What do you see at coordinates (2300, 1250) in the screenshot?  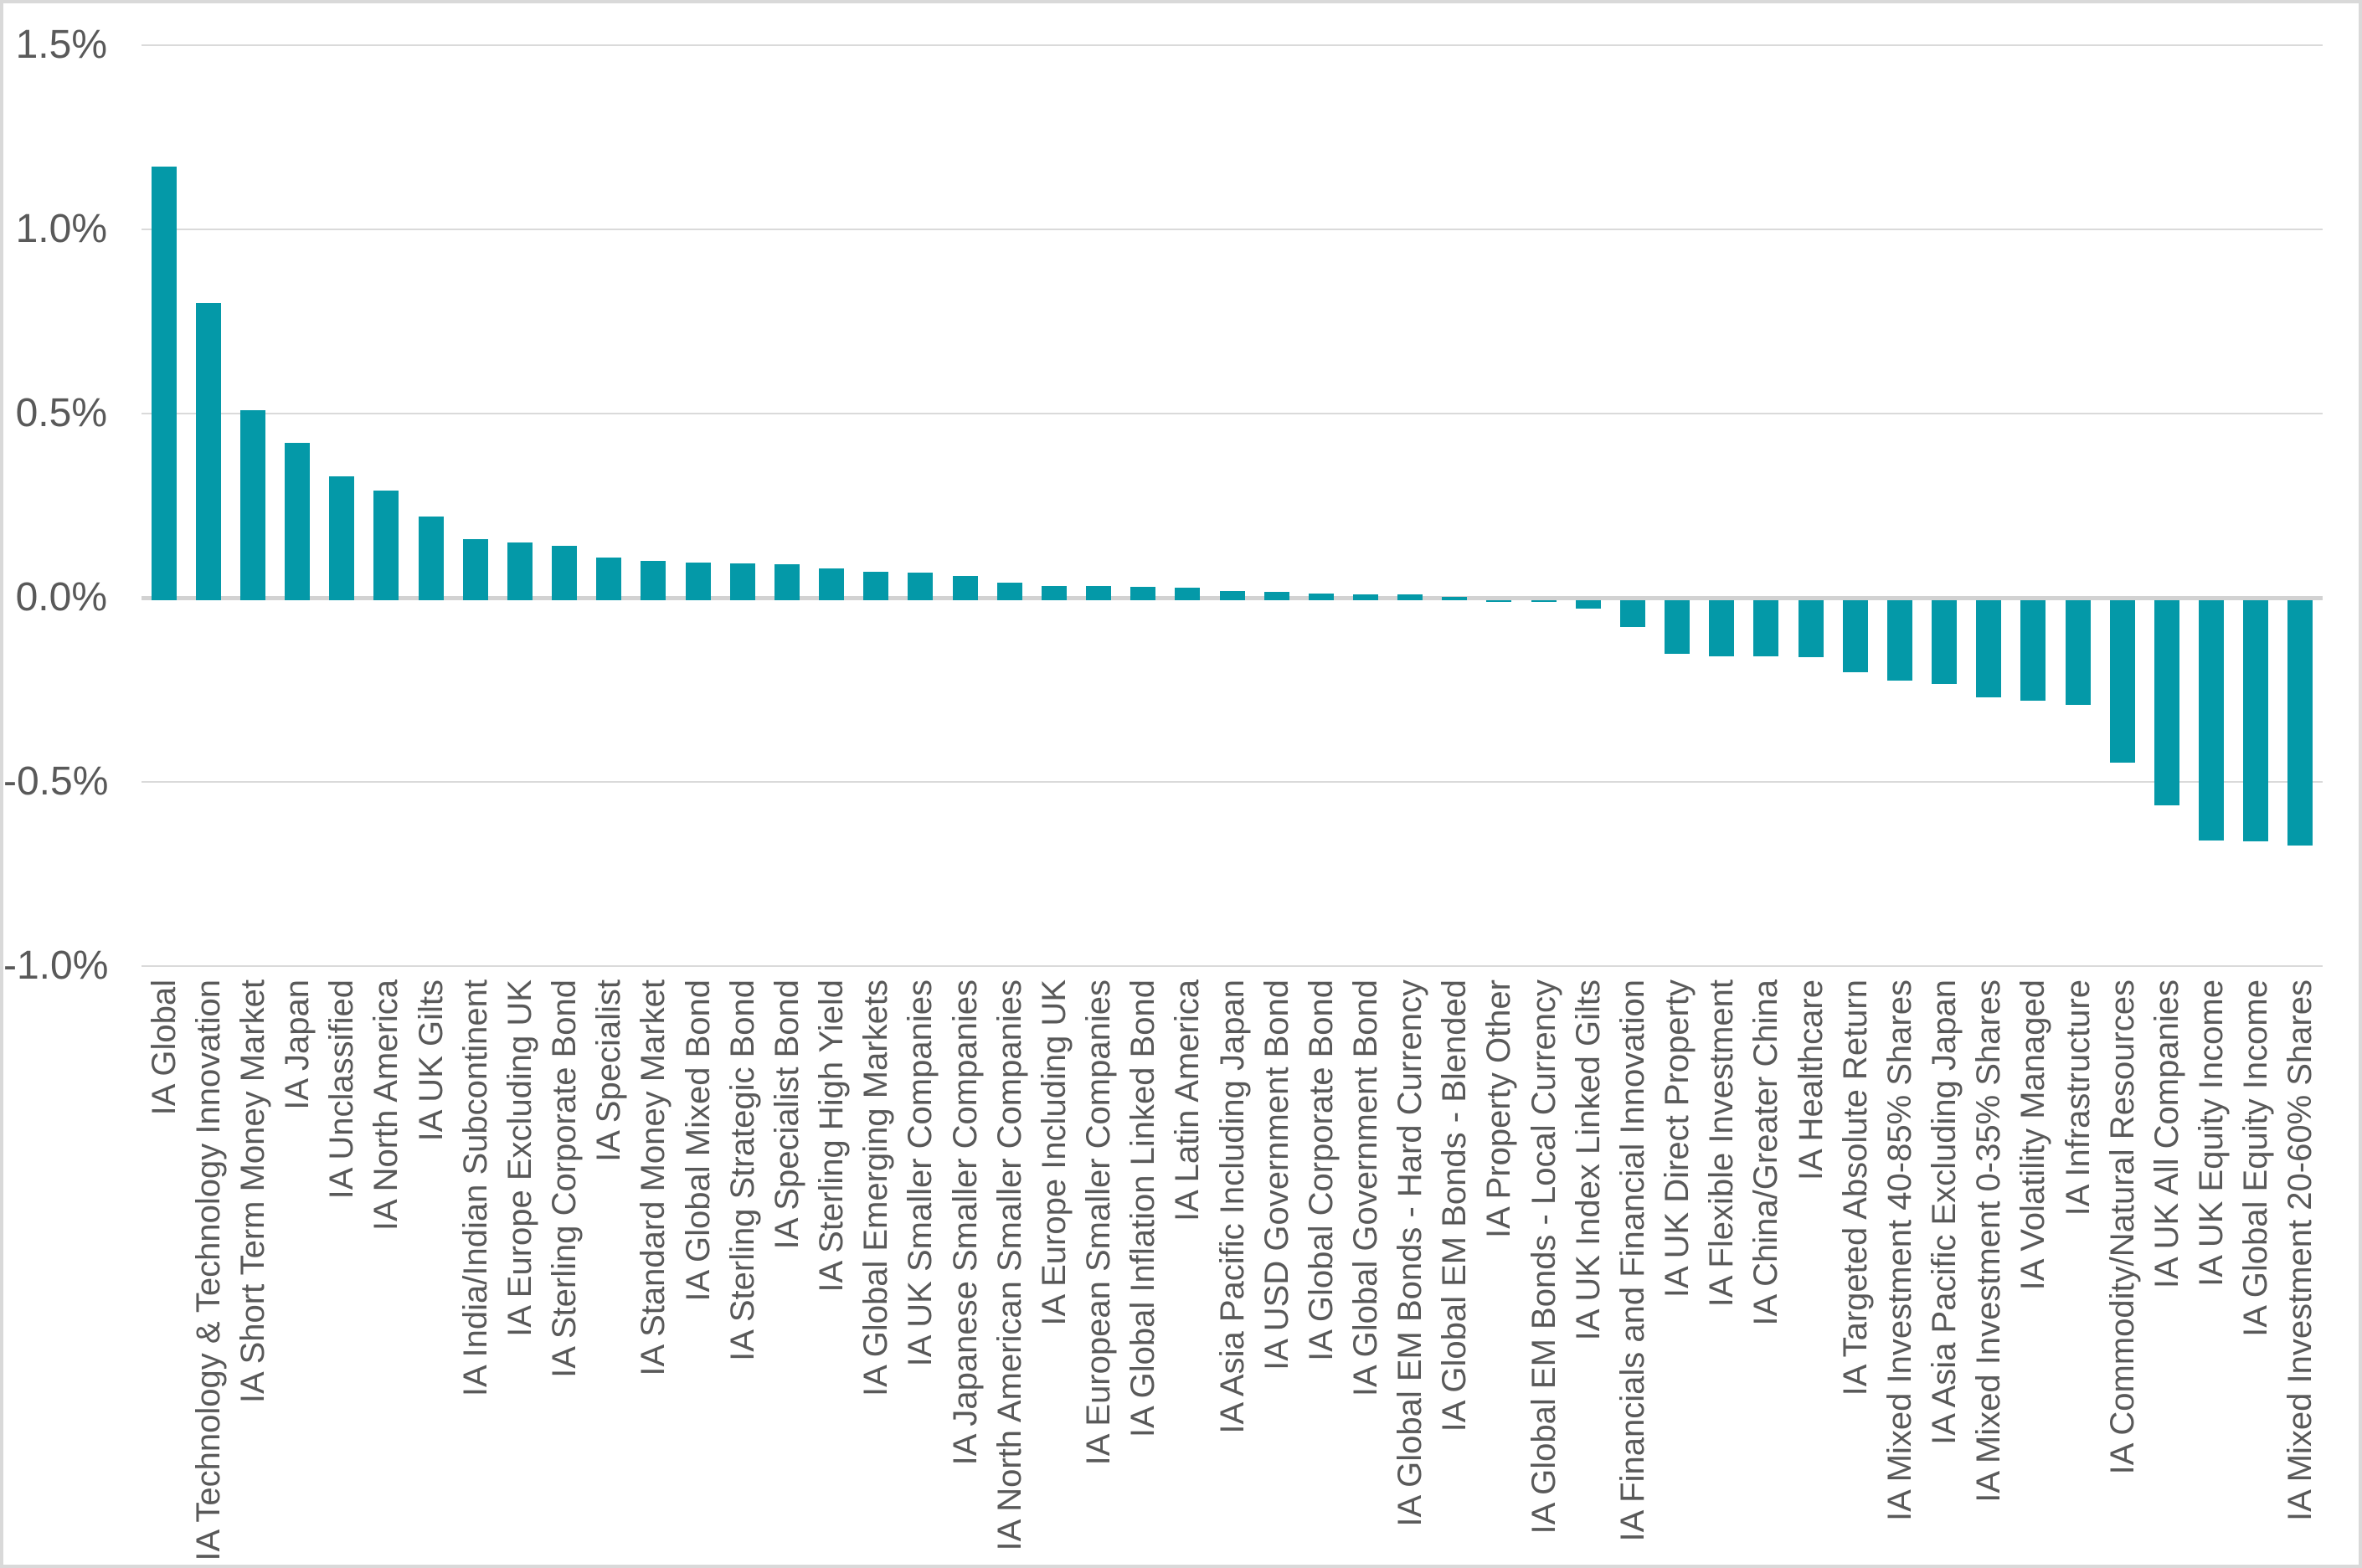 I see `x-axis-category-label-text: IA Mixed Investment 20-60% Shares` at bounding box center [2300, 1250].